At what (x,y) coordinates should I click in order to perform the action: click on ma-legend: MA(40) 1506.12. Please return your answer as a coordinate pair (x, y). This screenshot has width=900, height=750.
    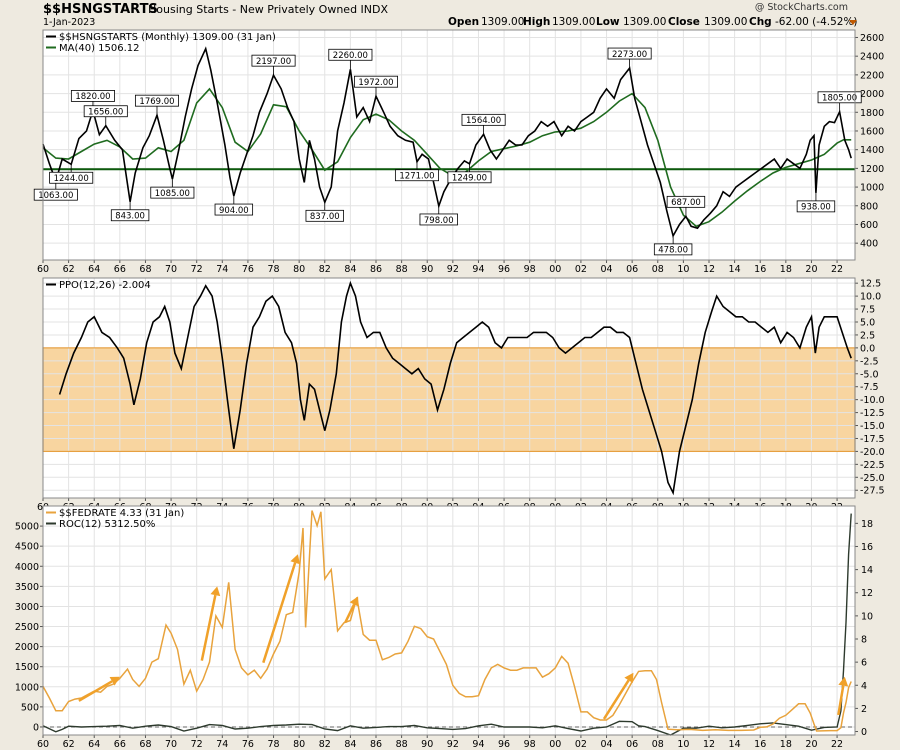
    Looking at the image, I should click on (99, 48).